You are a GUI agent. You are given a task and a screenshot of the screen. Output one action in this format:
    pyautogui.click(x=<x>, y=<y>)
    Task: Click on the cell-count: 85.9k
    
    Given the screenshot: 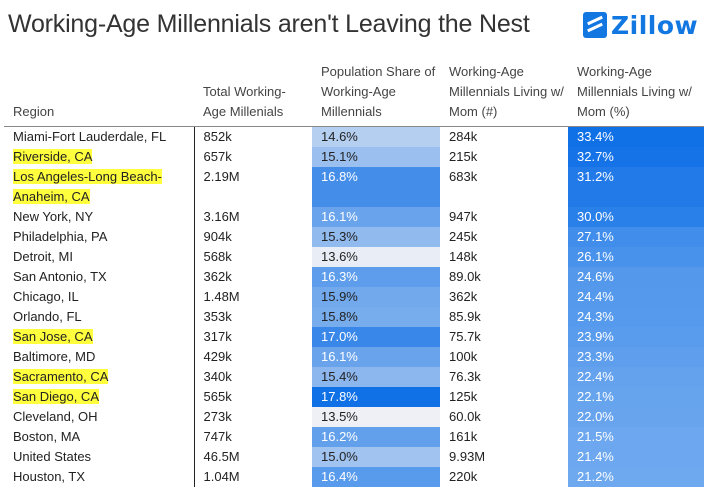 What is the action you would take?
    pyautogui.click(x=465, y=316)
    